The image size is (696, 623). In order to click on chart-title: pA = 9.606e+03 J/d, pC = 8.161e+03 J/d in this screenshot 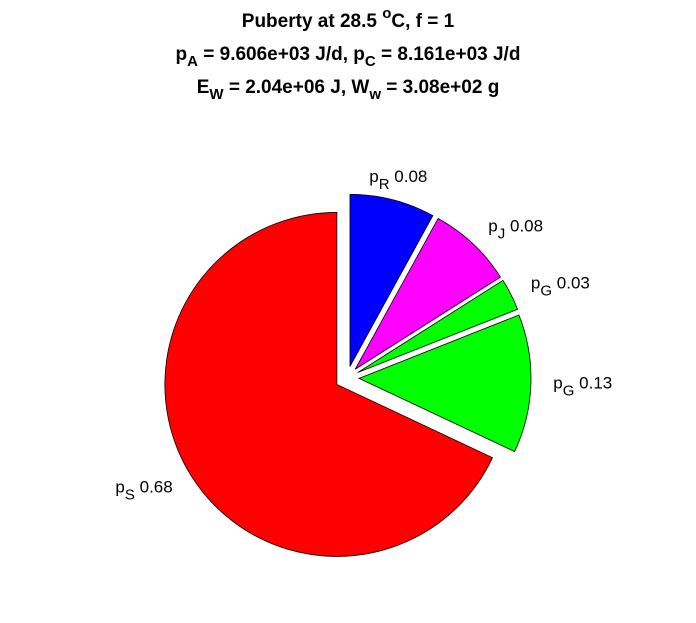, I will do `click(348, 57)`.